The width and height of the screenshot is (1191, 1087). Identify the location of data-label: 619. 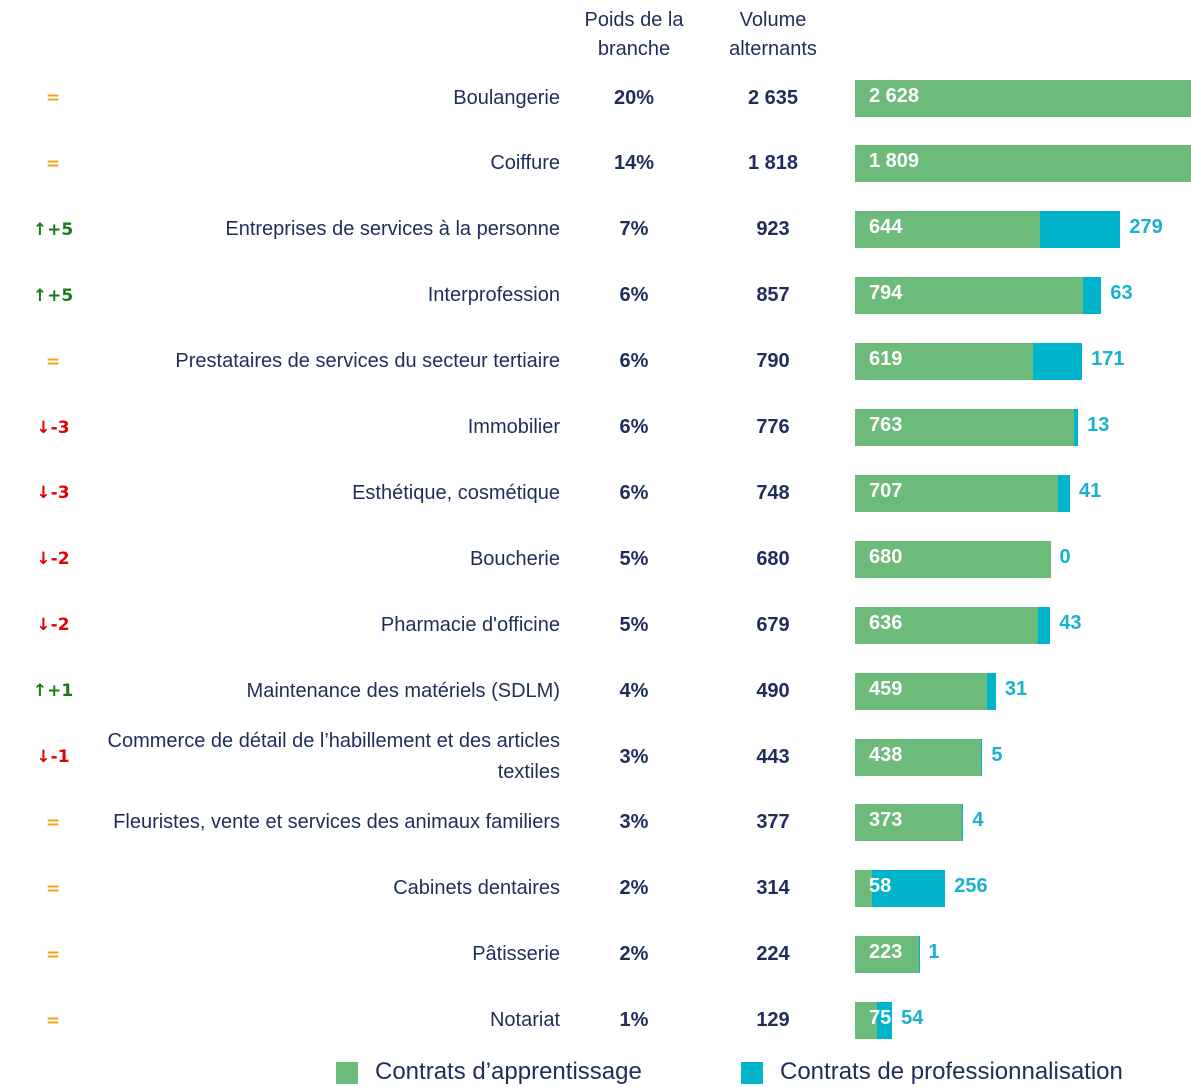
(886, 359).